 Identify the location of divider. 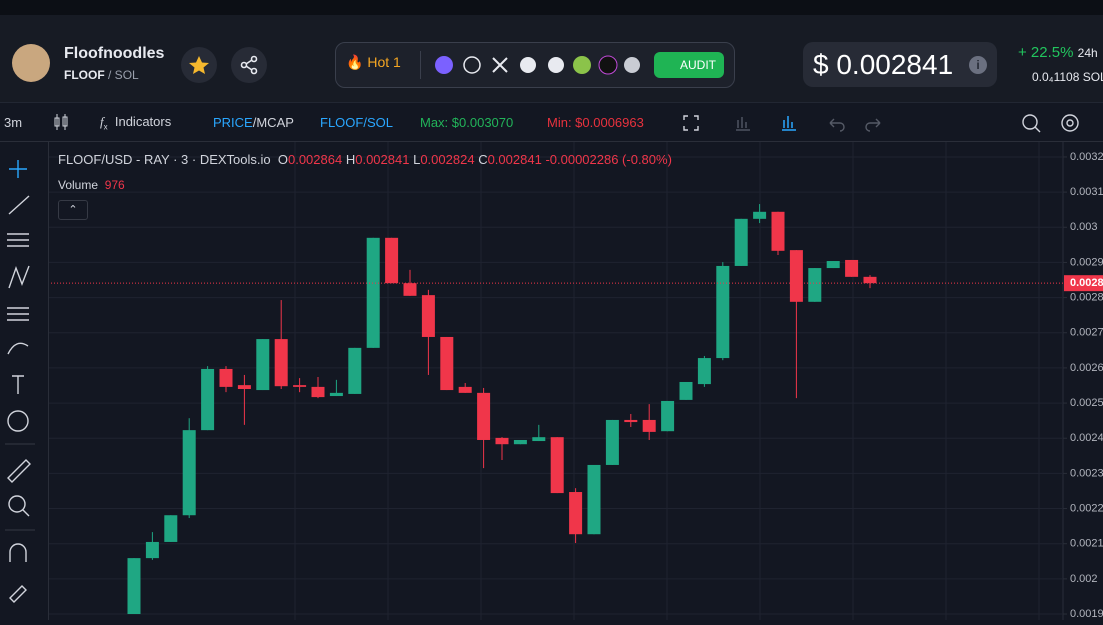
(420, 65).